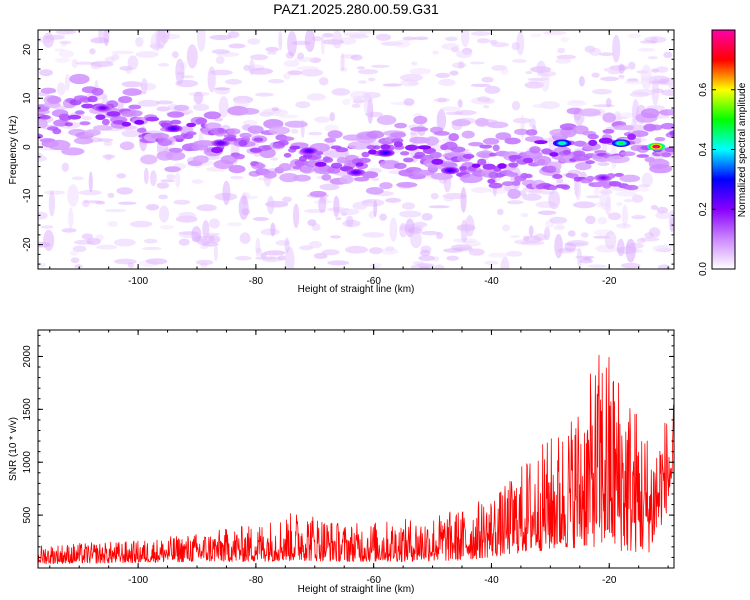 The width and height of the screenshot is (750, 600). Describe the element at coordinates (27, 409) in the screenshot. I see `y-tick-label: 1500` at that location.